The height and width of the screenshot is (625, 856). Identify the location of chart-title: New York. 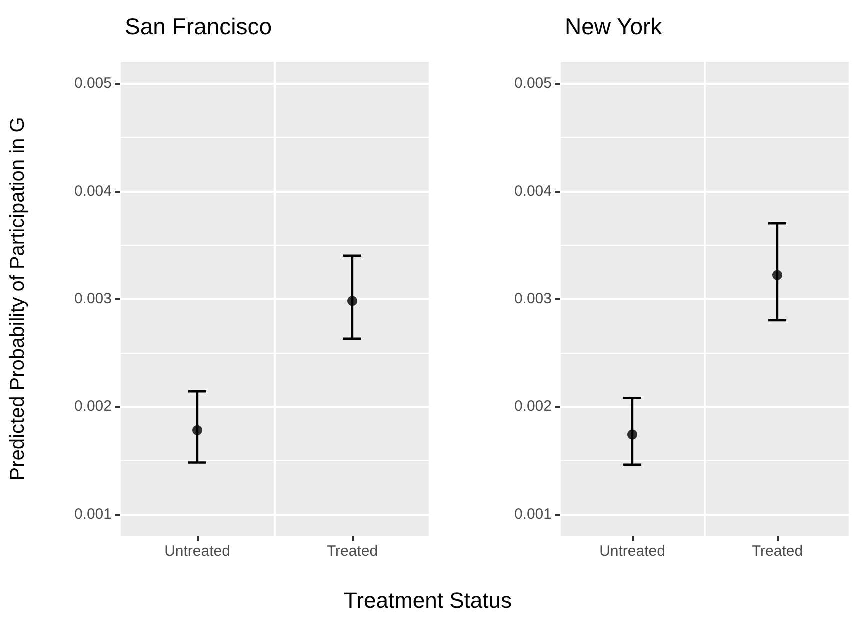
(614, 27).